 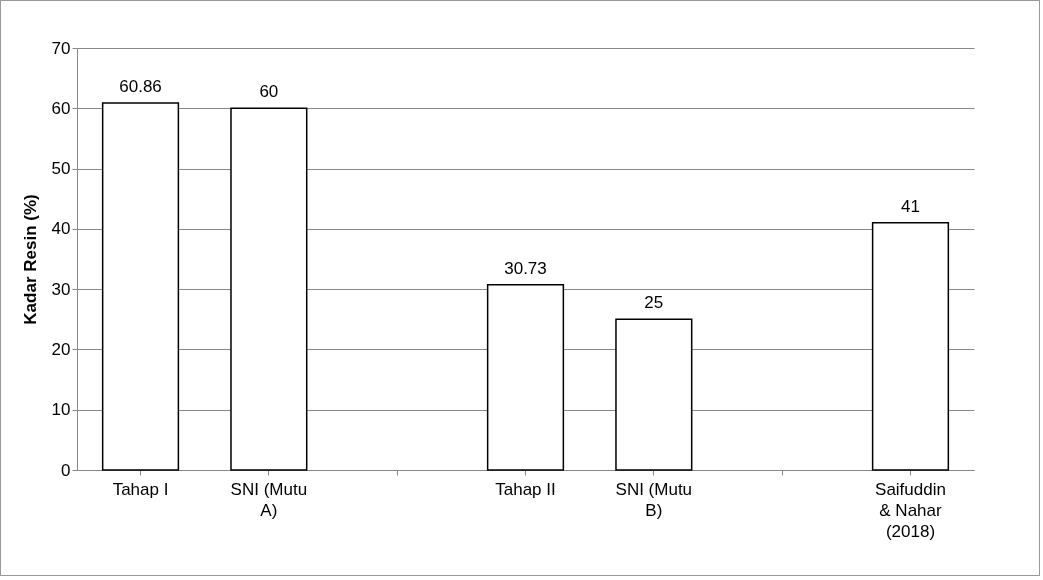 I want to click on x-tick-label: Tahap I, so click(x=140, y=489).